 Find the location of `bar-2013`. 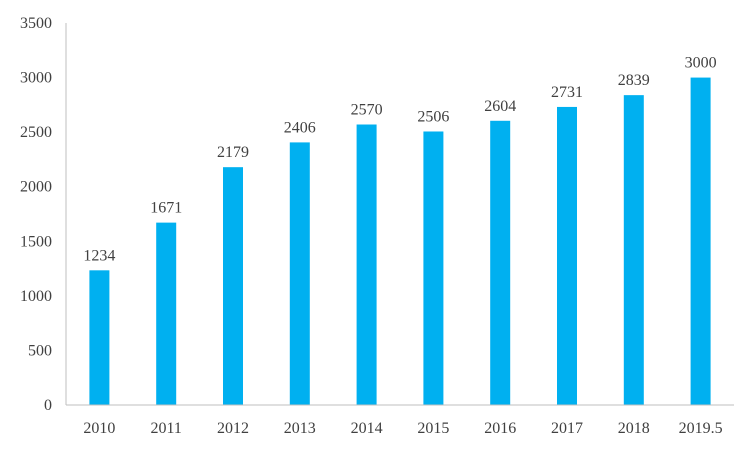

bar-2013 is located at coordinates (299, 273).